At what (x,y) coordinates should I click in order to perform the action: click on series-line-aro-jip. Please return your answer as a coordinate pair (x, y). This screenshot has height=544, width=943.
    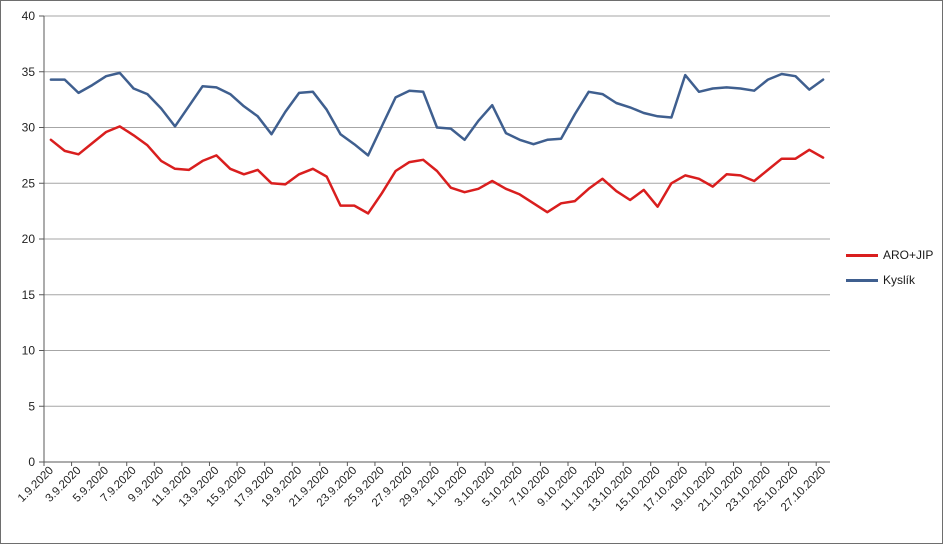
    Looking at the image, I should click on (437, 170).